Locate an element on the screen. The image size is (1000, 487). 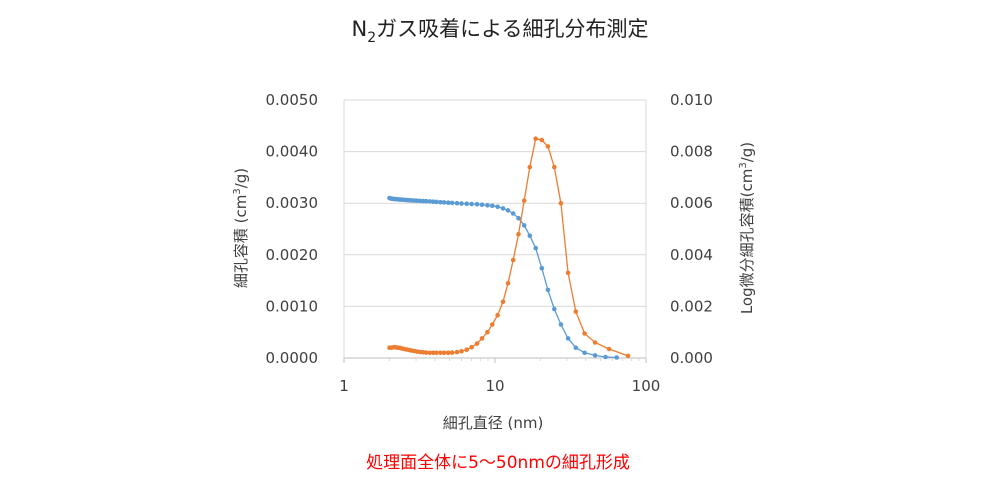
gridlines is located at coordinates (495, 203).